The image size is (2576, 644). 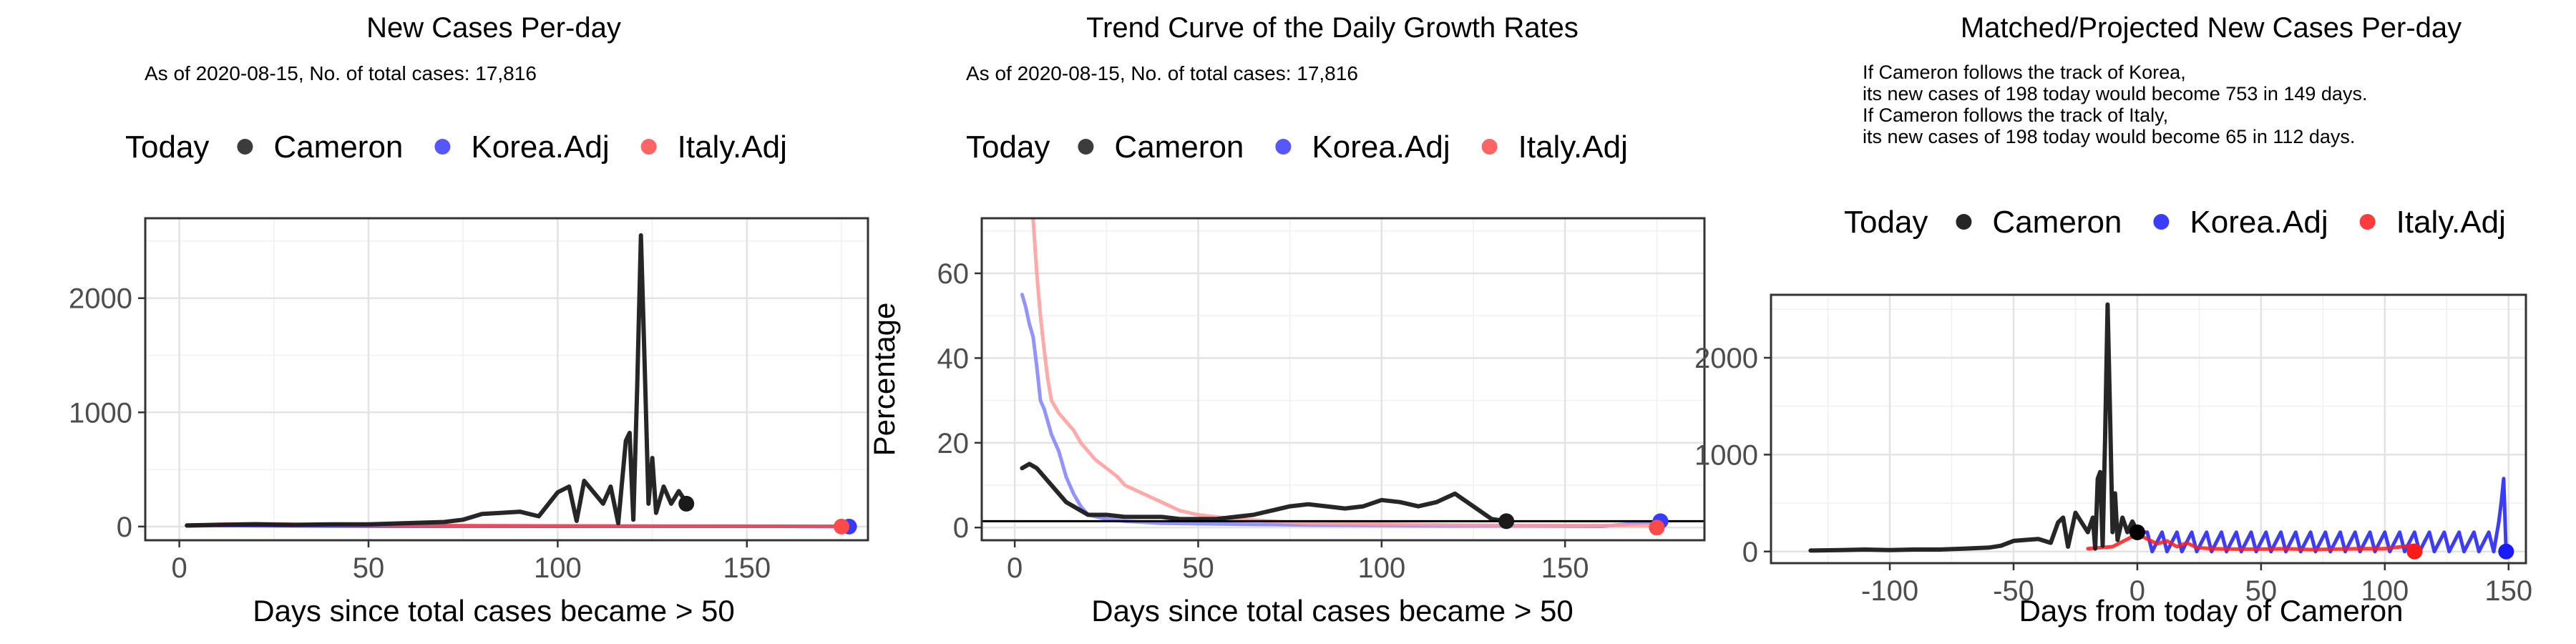 I want to click on chart-title: Trend Curve of the Daily Growth Rates, so click(x=1332, y=28).